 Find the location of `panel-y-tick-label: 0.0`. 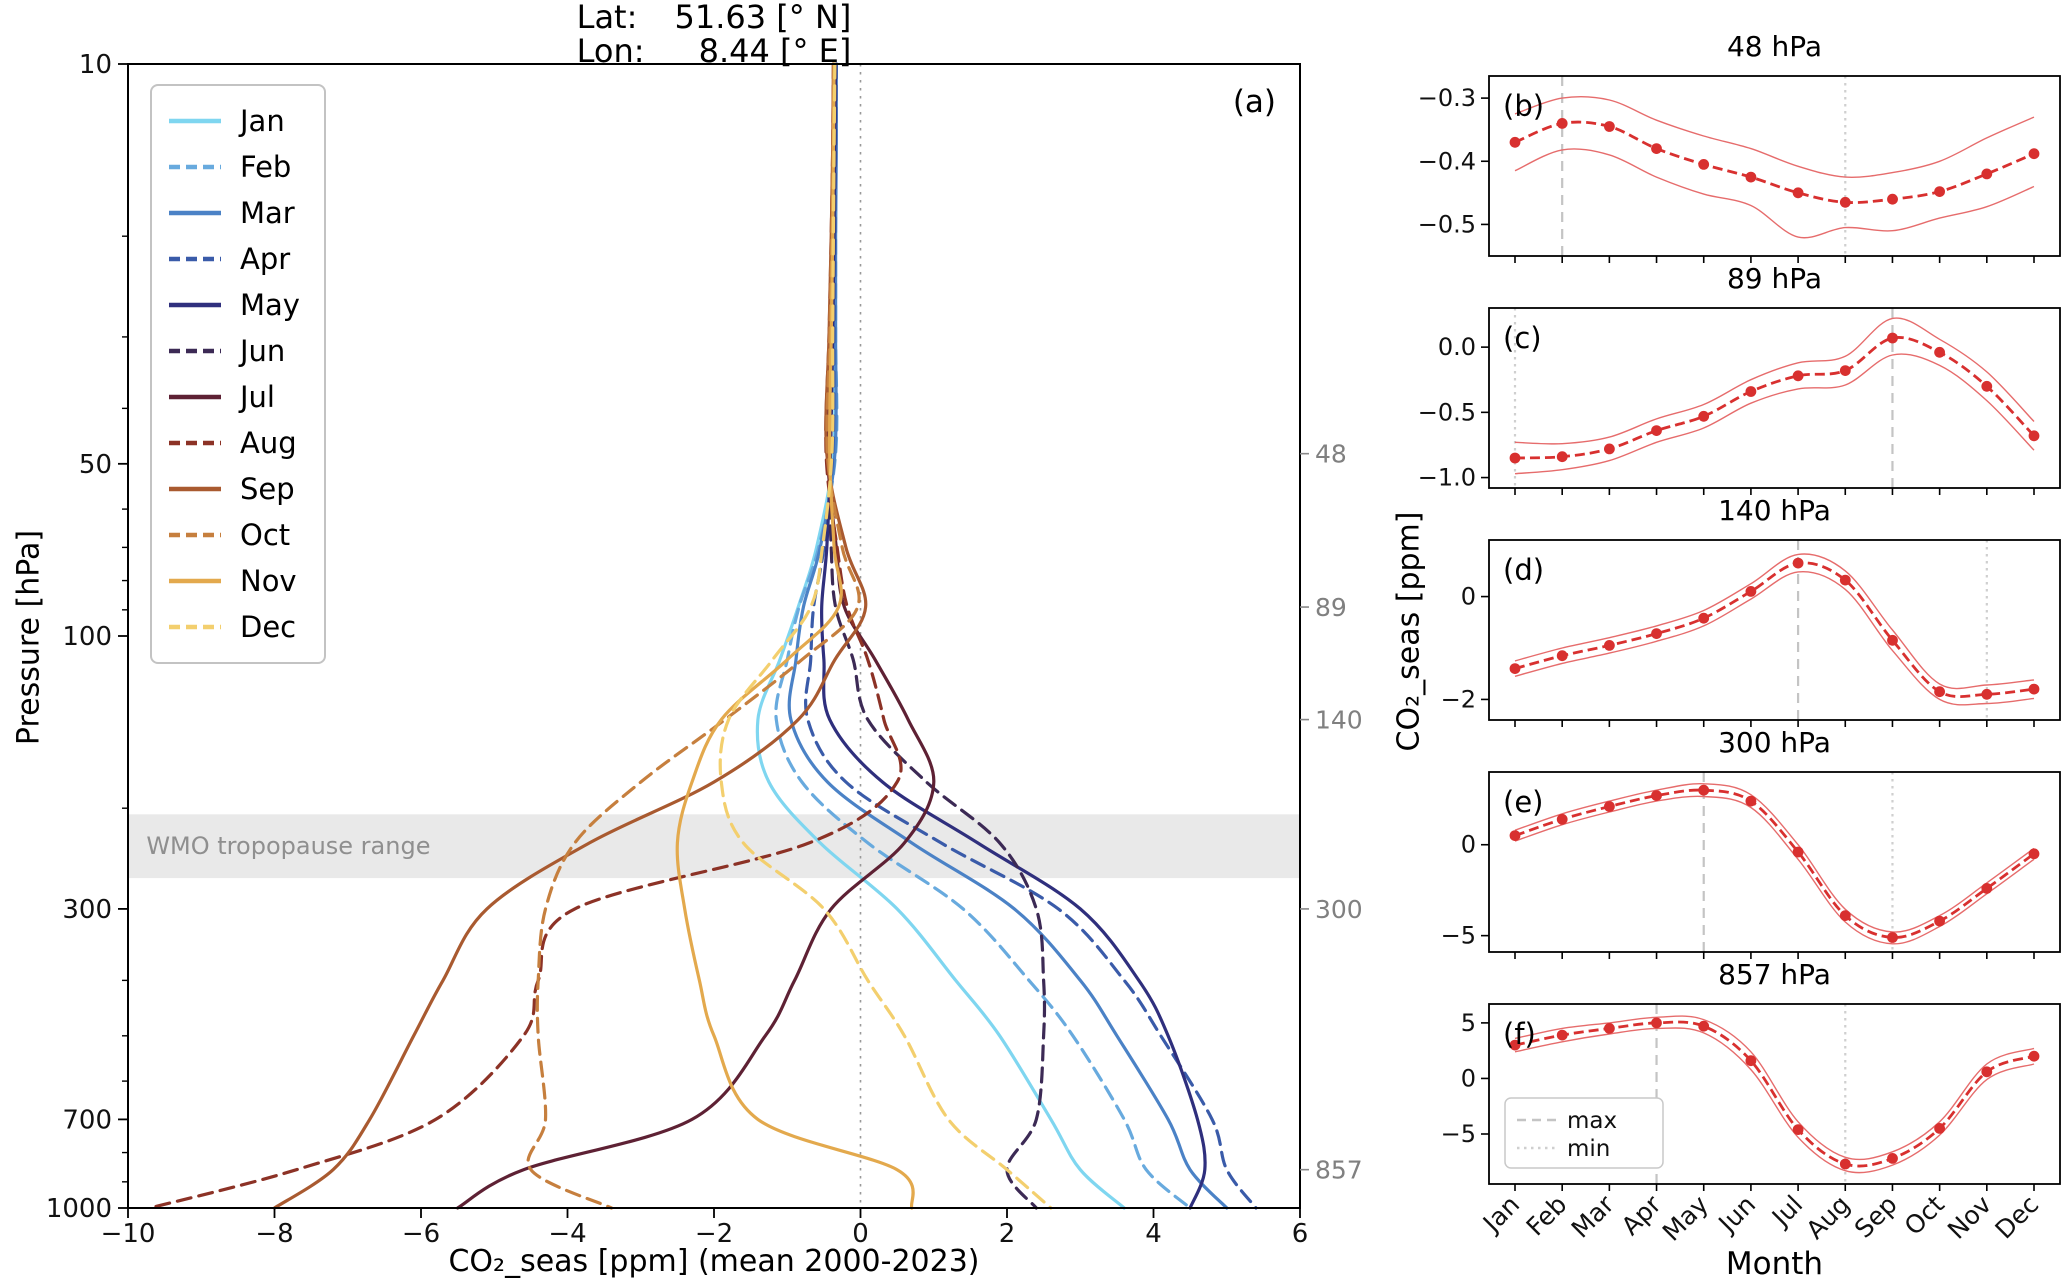

panel-y-tick-label: 0.0 is located at coordinates (1457, 347).